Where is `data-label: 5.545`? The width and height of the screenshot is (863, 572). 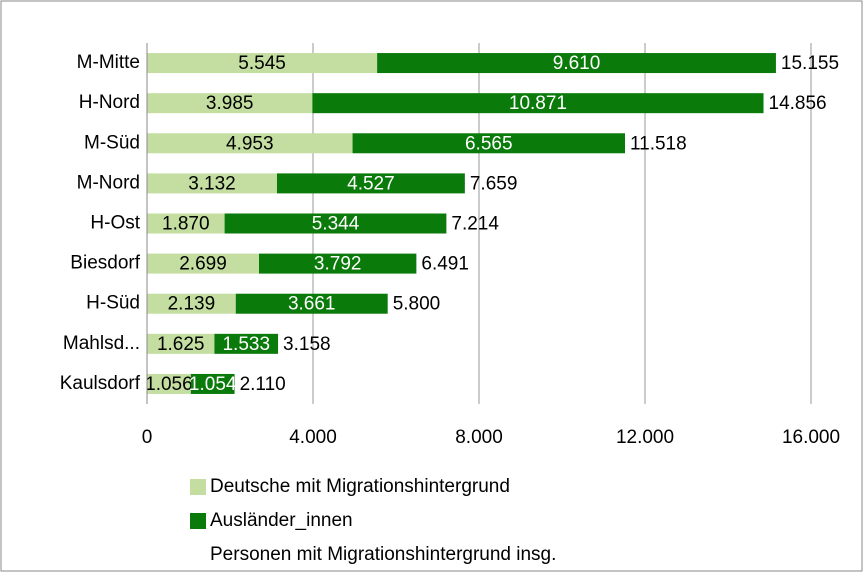 data-label: 5.545 is located at coordinates (262, 63).